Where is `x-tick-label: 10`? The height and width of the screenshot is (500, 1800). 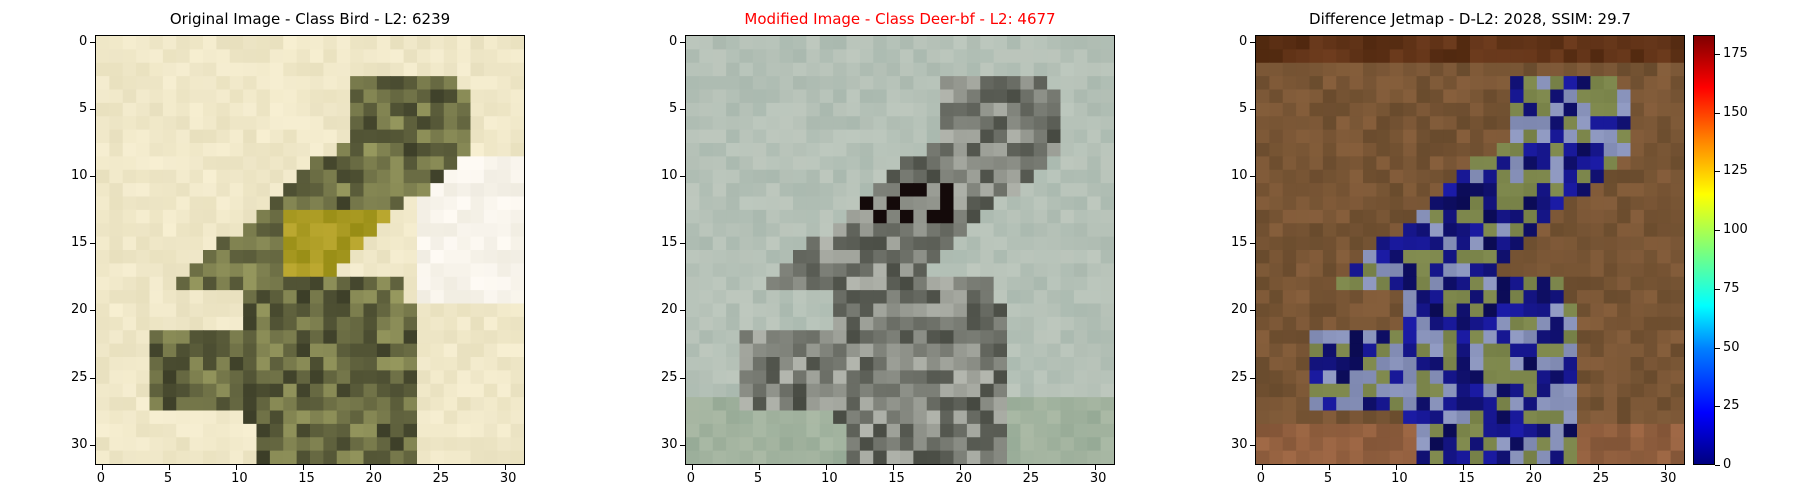 x-tick-label: 10 is located at coordinates (829, 478).